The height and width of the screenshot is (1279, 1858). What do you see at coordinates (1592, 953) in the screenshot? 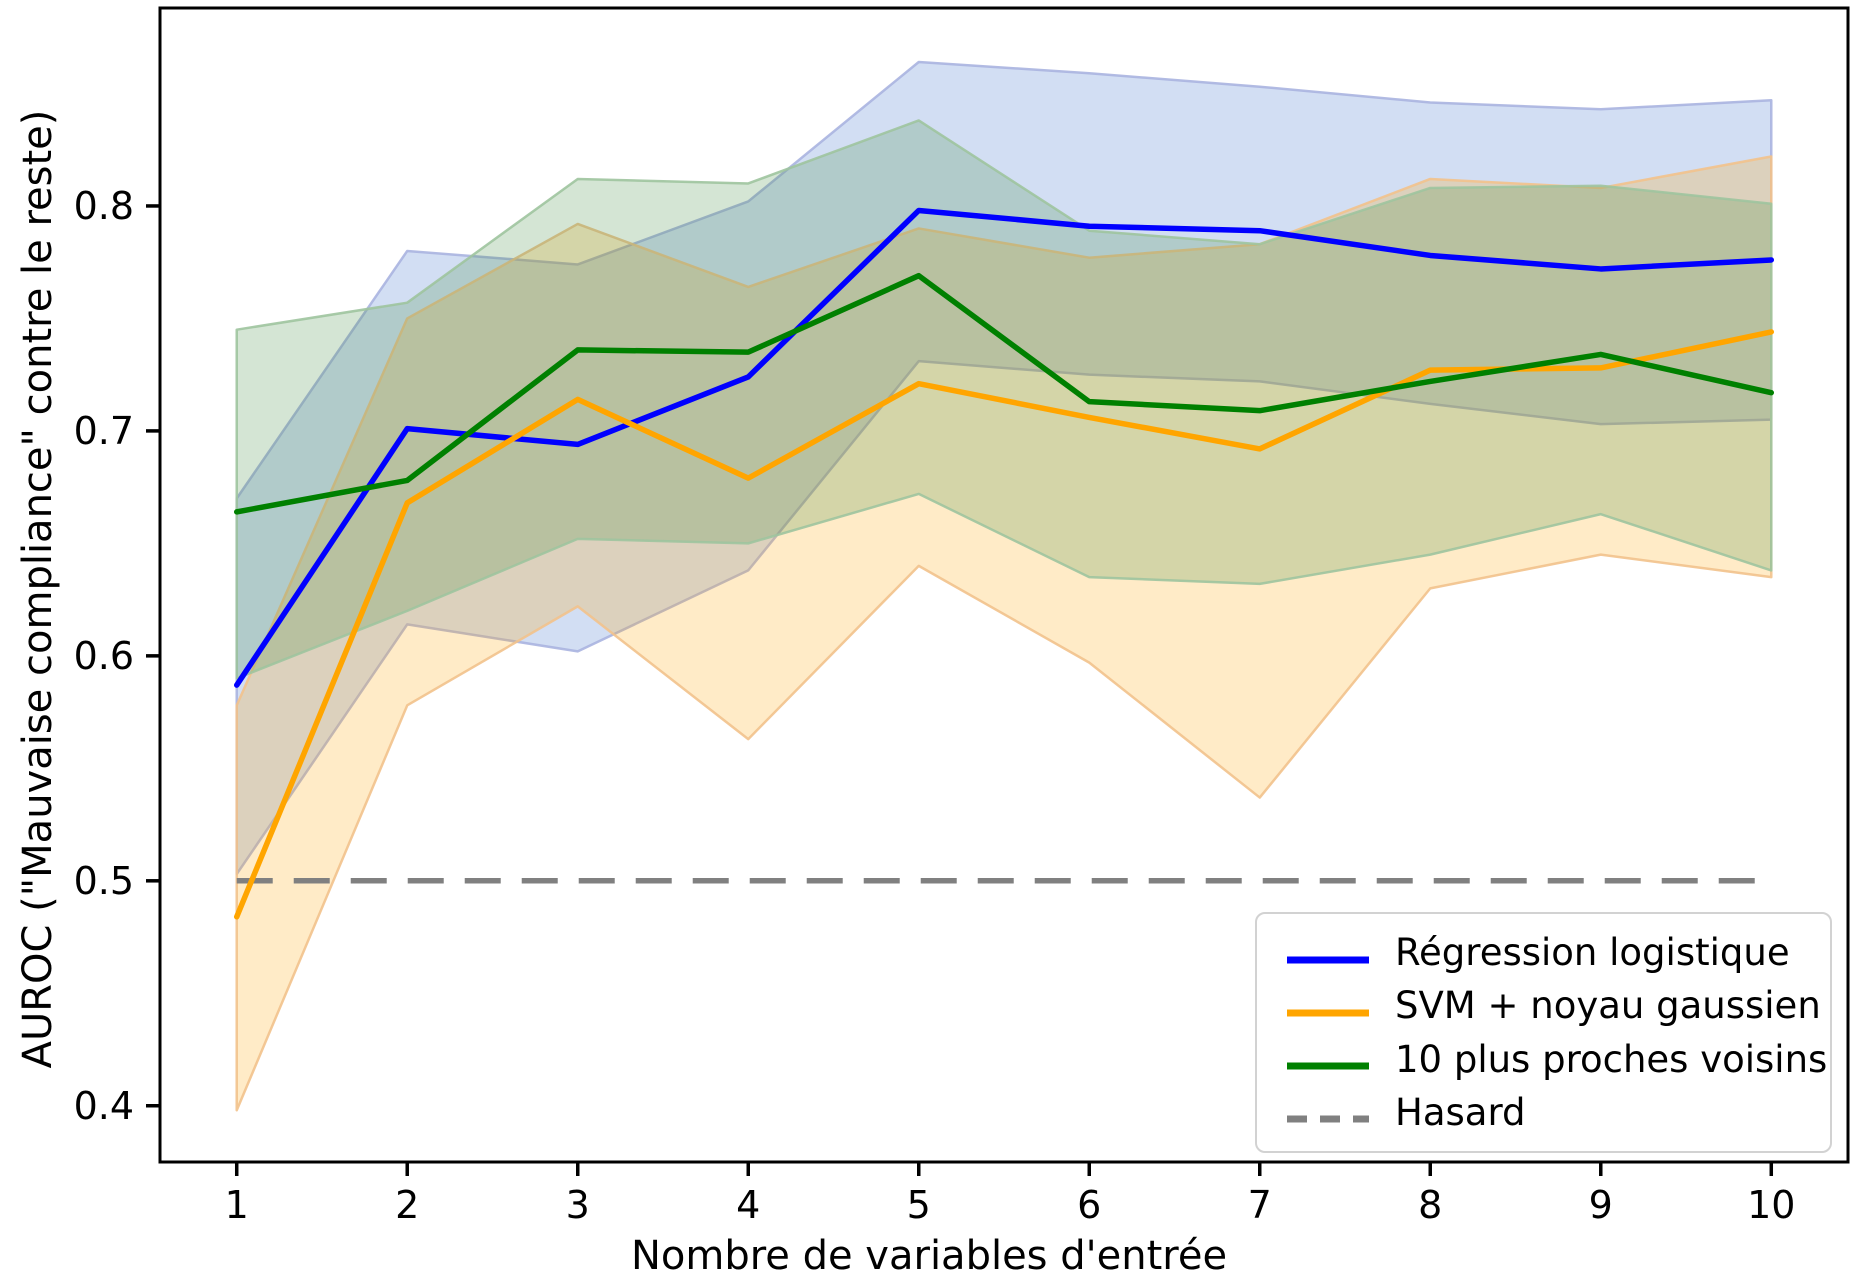
I see `legend-label: Régression logistique` at bounding box center [1592, 953].